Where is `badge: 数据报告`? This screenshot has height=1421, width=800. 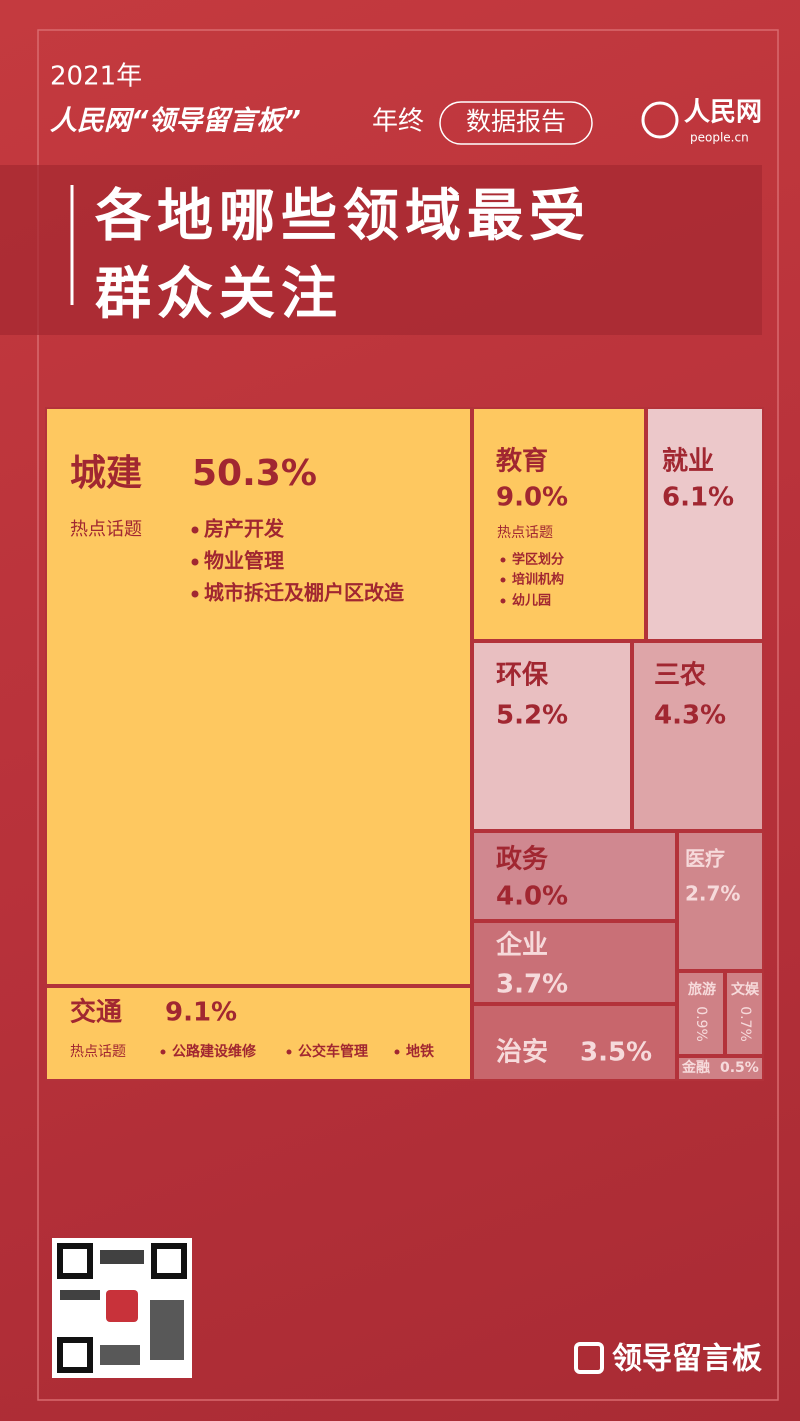
badge: 数据报告 is located at coordinates (516, 121).